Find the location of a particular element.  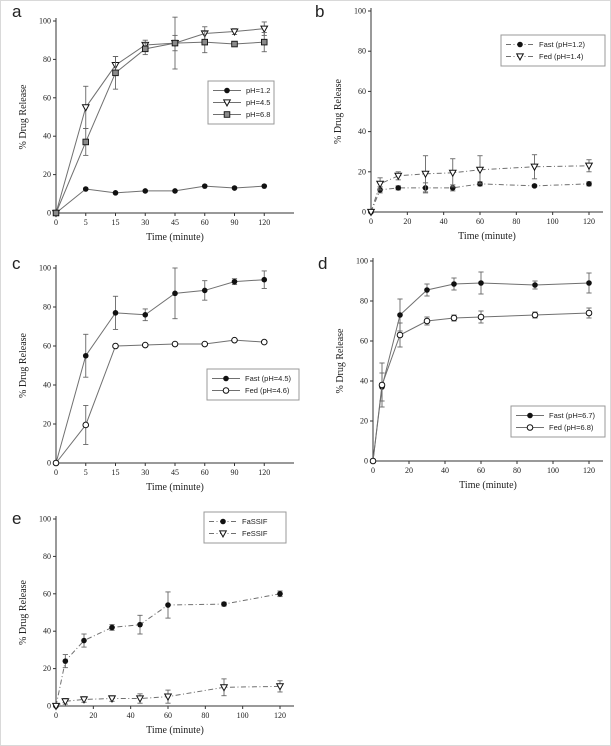

svg-text: FeSSIF is located at coordinates (255, 533).